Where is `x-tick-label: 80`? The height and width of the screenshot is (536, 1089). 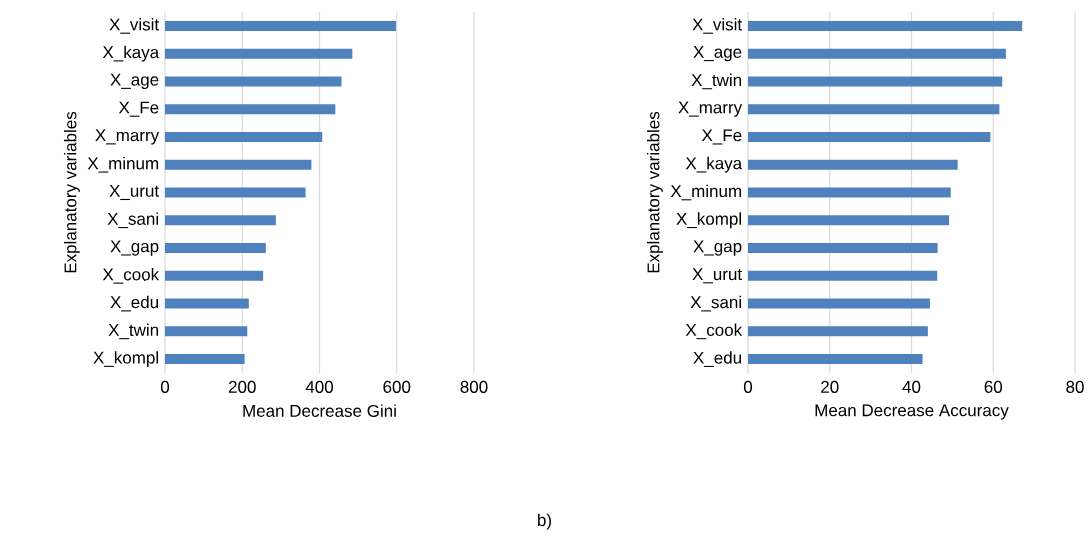
x-tick-label: 80 is located at coordinates (1075, 386).